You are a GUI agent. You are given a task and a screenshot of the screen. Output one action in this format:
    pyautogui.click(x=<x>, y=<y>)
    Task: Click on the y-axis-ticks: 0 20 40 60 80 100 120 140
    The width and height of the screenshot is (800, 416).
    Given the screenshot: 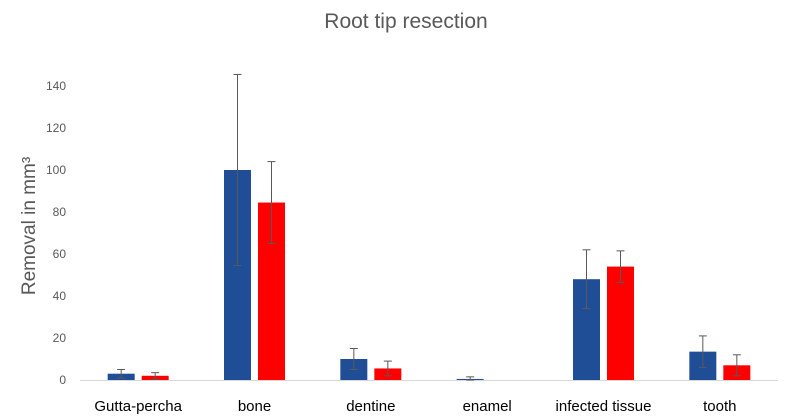 What is the action you would take?
    pyautogui.click(x=56, y=233)
    